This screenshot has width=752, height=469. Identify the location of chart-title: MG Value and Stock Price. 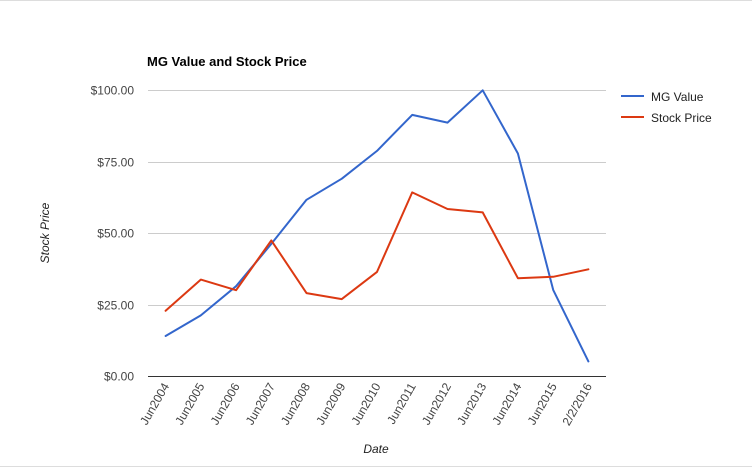
(227, 61).